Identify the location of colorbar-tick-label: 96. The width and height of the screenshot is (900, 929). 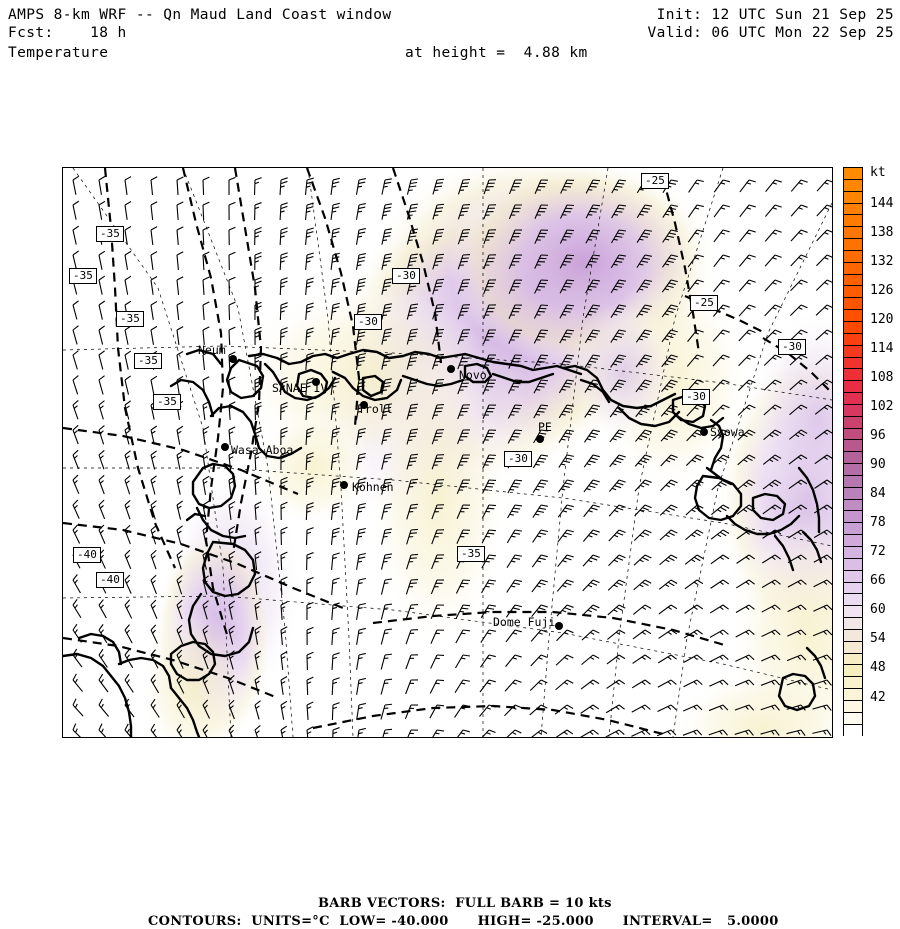
(878, 436).